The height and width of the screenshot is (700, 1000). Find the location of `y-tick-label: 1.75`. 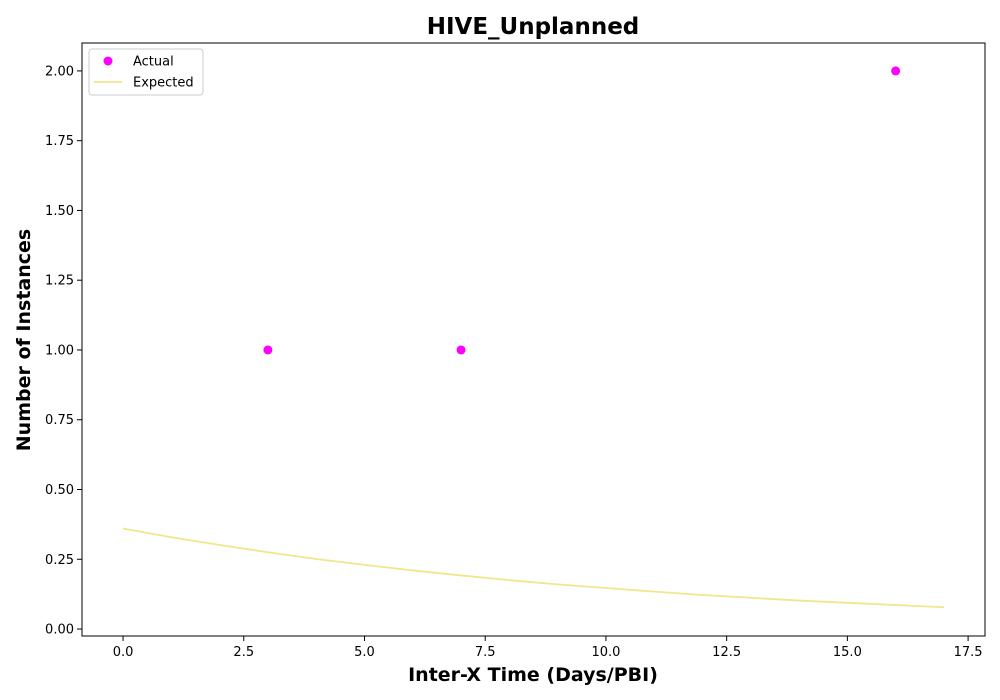

y-tick-label: 1.75 is located at coordinates (59, 141).